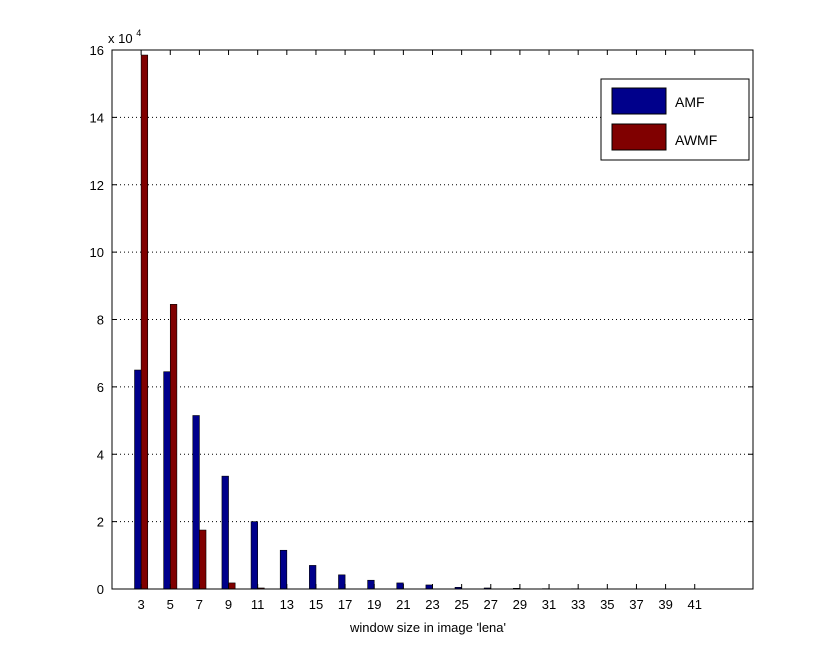 The height and width of the screenshot is (663, 834). I want to click on y-multiplier: x 10 4, so click(124, 37).